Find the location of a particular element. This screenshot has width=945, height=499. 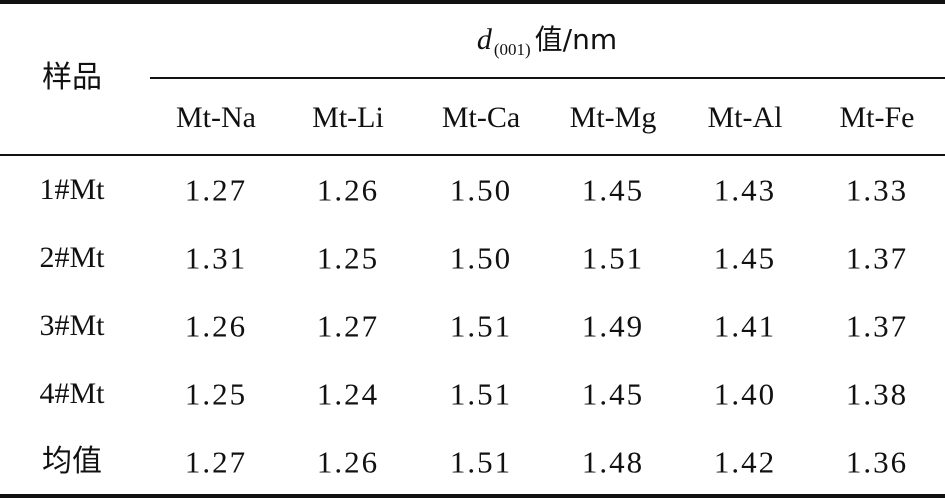

row-label: 1#Mt is located at coordinates (72, 189).